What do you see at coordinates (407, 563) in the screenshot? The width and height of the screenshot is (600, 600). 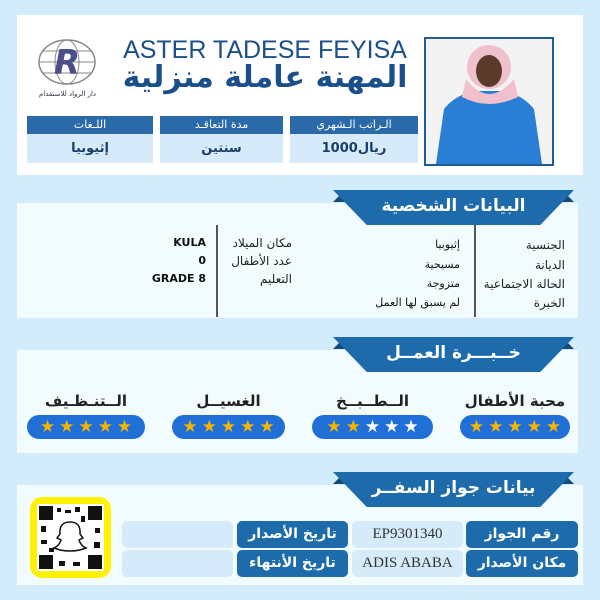 I see `issue-place-value: ADIS ABABA` at bounding box center [407, 563].